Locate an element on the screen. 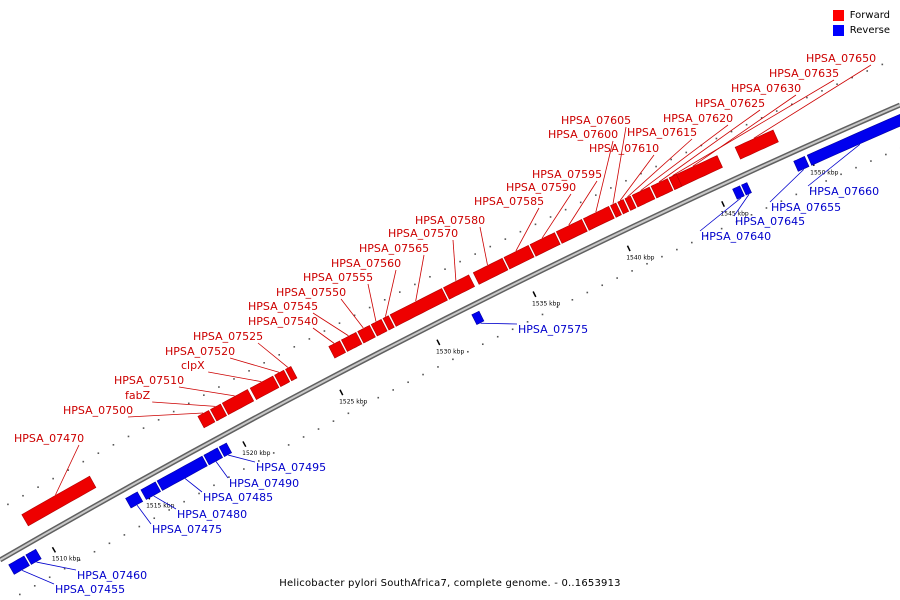  gene-label-HPSA_07600: HPSA_07600 is located at coordinates (583, 134).